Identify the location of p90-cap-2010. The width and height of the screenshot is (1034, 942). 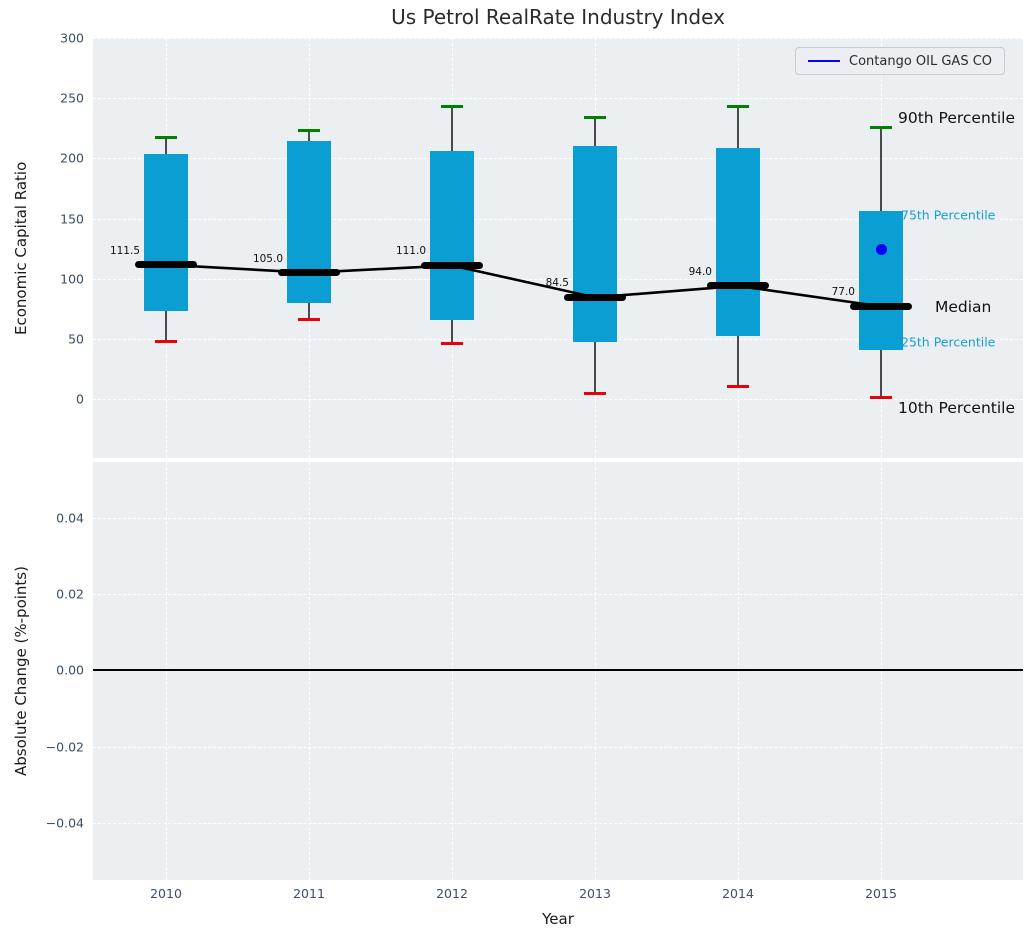
(166, 138).